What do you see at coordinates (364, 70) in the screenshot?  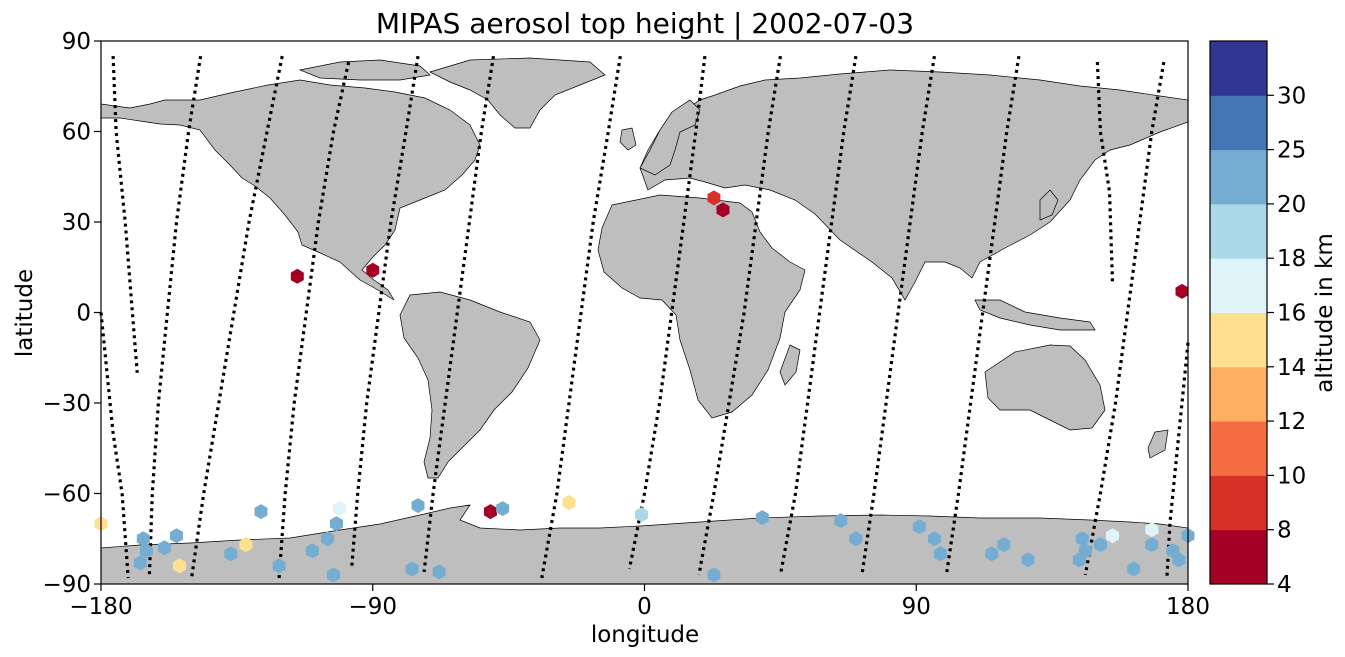 I see `arctic-islands` at bounding box center [364, 70].